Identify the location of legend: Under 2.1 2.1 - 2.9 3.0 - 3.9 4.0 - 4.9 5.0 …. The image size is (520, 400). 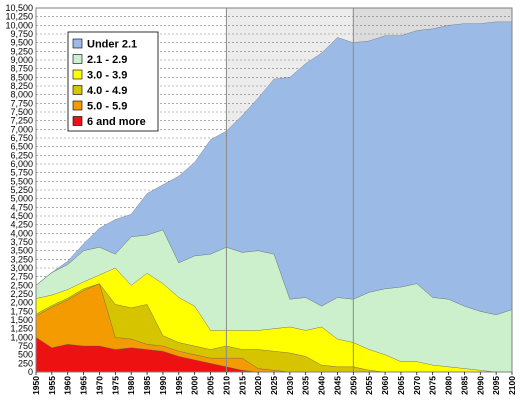
(113, 81).